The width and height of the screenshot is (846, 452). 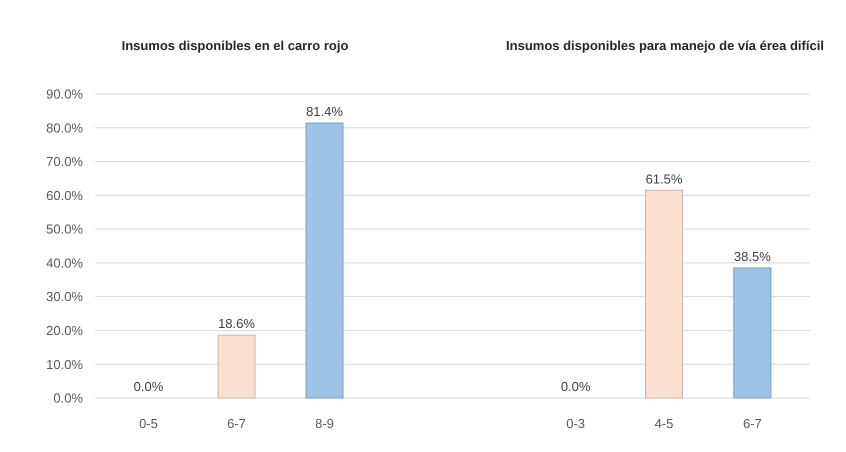 What do you see at coordinates (237, 324) in the screenshot?
I see `data-label: 18.6%` at bounding box center [237, 324].